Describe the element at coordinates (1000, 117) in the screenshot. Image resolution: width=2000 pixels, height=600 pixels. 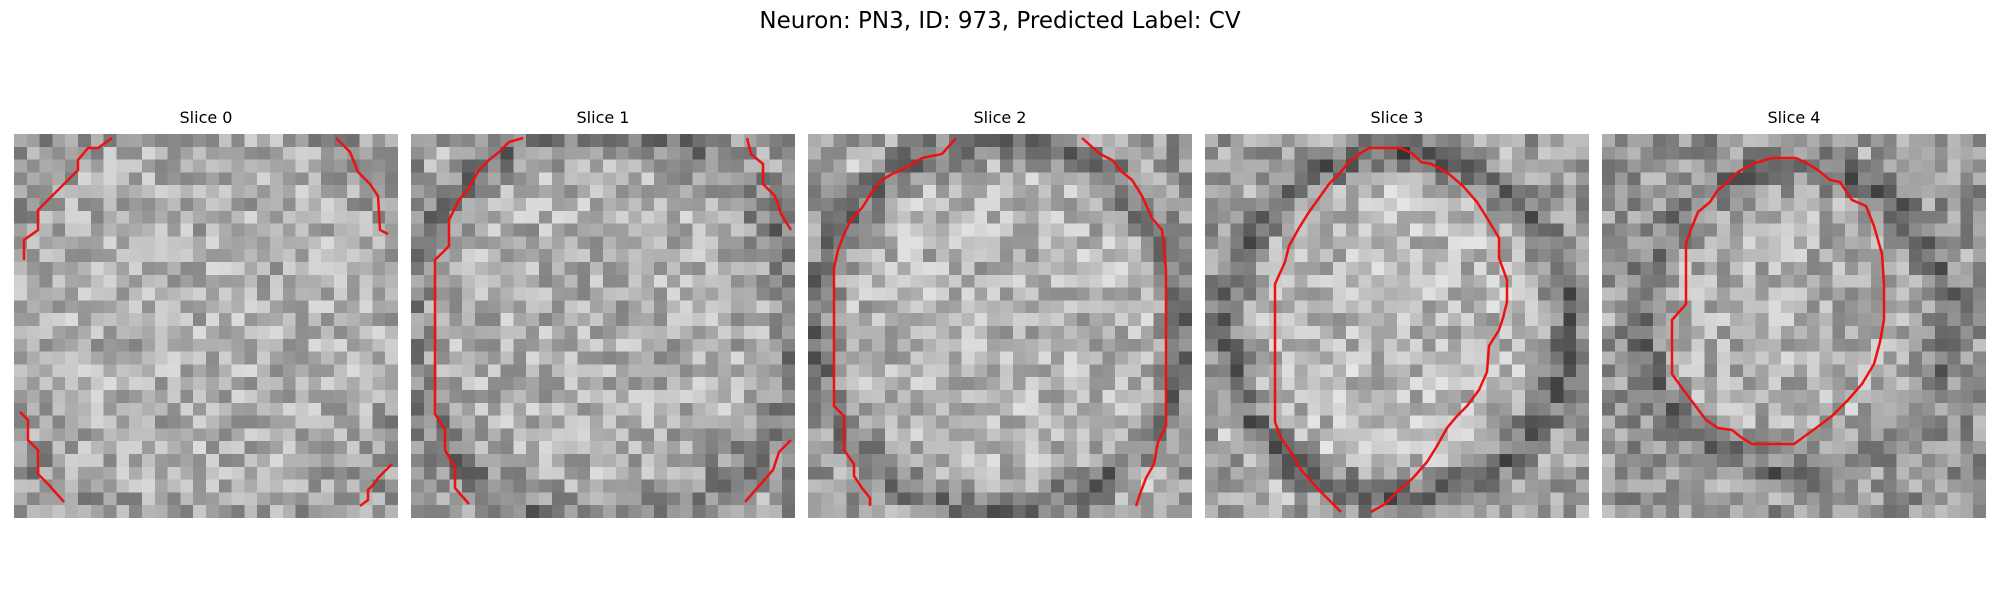
I see `slice-title-2: Slice 2` at that location.